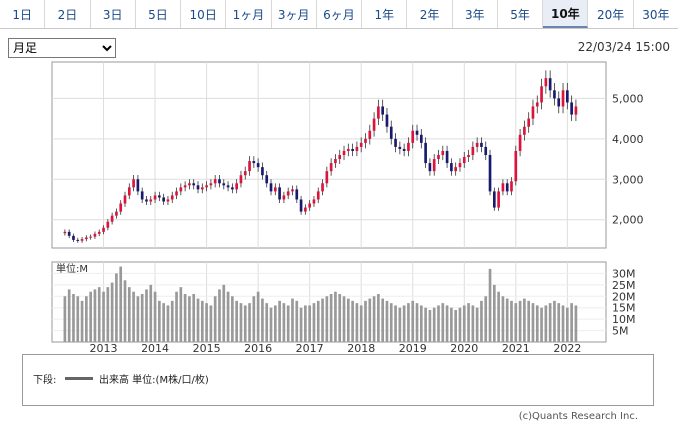  What do you see at coordinates (68, 14) in the screenshot?
I see `tab-1: 2日` at bounding box center [68, 14].